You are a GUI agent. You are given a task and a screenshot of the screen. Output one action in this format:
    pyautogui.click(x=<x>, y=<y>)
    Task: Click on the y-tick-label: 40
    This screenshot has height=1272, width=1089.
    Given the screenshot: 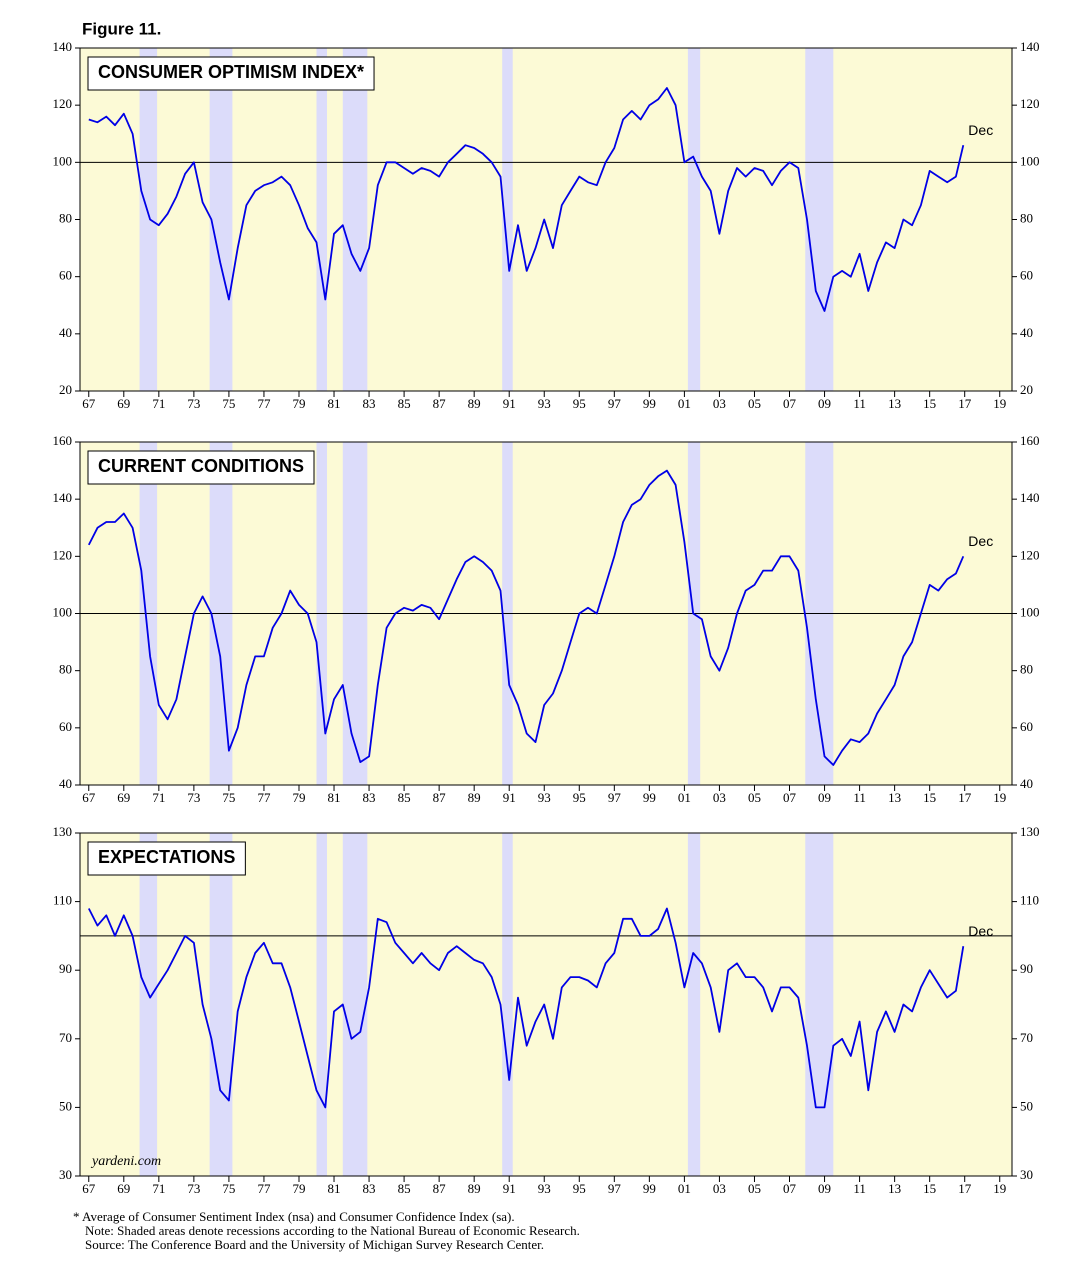 What is the action you would take?
    pyautogui.click(x=1026, y=332)
    